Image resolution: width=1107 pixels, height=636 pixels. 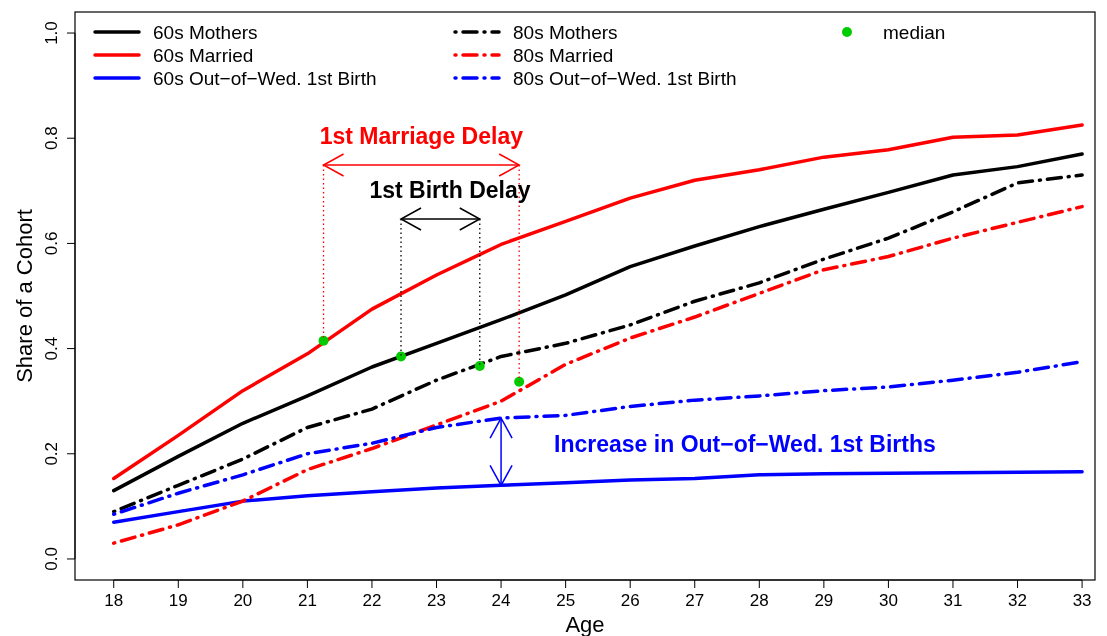 What do you see at coordinates (888, 600) in the screenshot?
I see `x-tick-label: 30` at bounding box center [888, 600].